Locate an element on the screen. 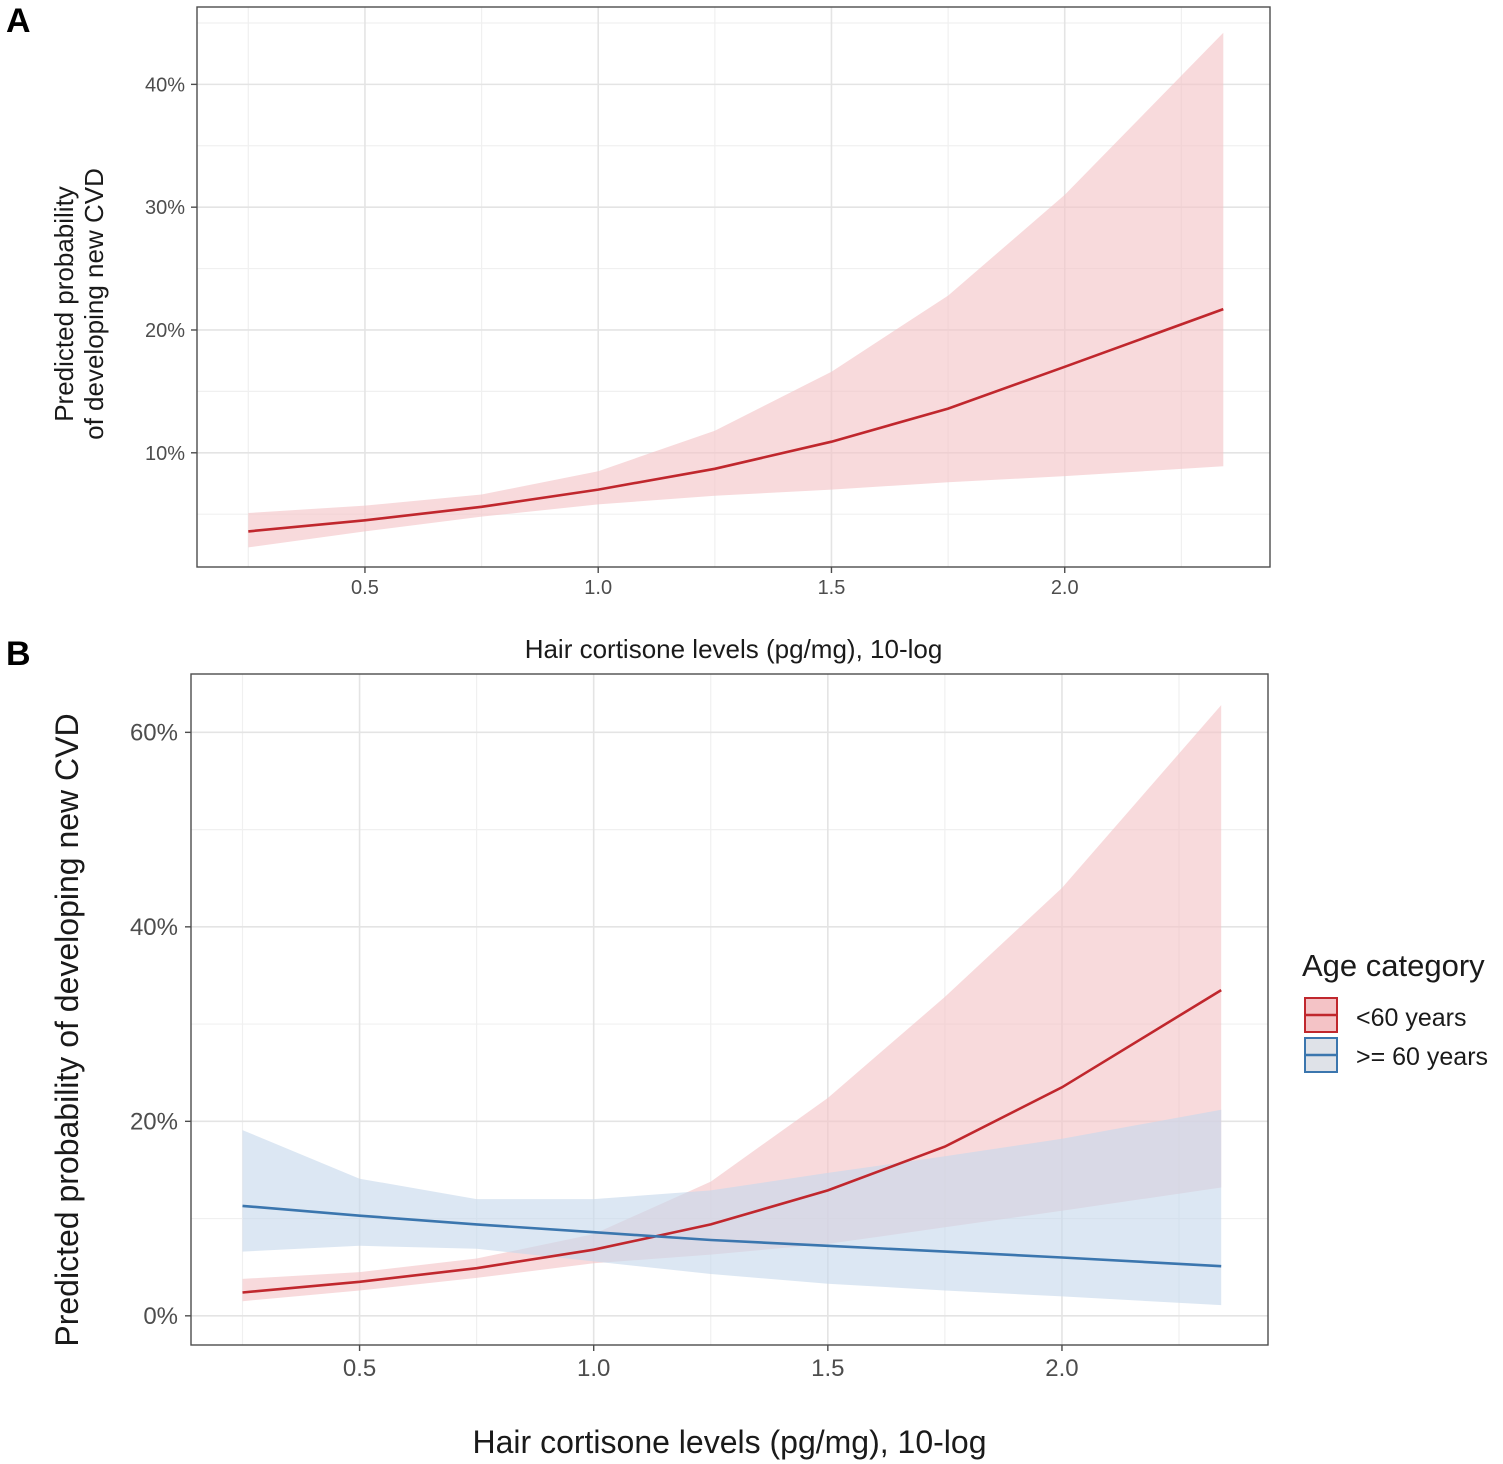  panel-b-x-axis-title: Hair cortisone levels (pg/mg), 10-log is located at coordinates (730, 1442).